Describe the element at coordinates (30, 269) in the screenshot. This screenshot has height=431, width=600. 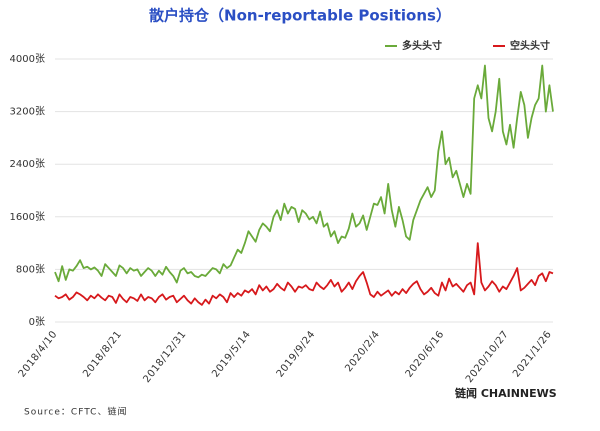
I see `y-tick-label: 800张` at that location.